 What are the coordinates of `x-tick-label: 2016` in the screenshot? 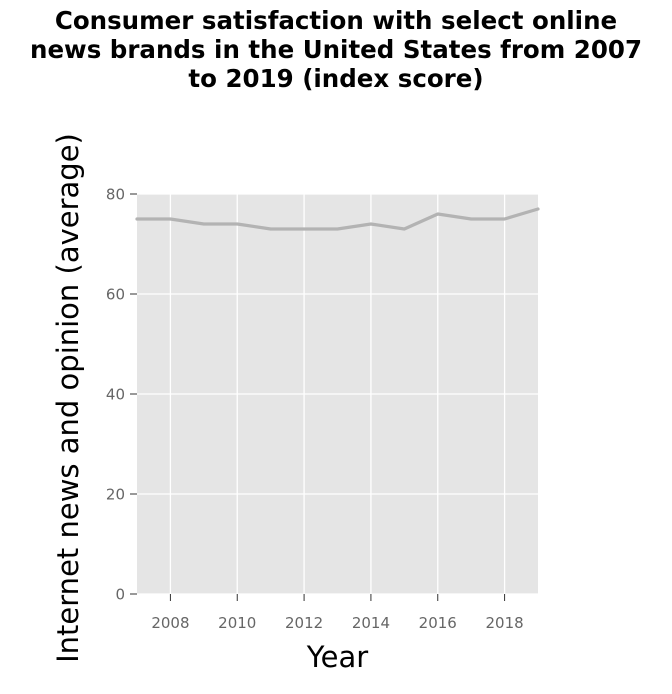 It's located at (438, 623).